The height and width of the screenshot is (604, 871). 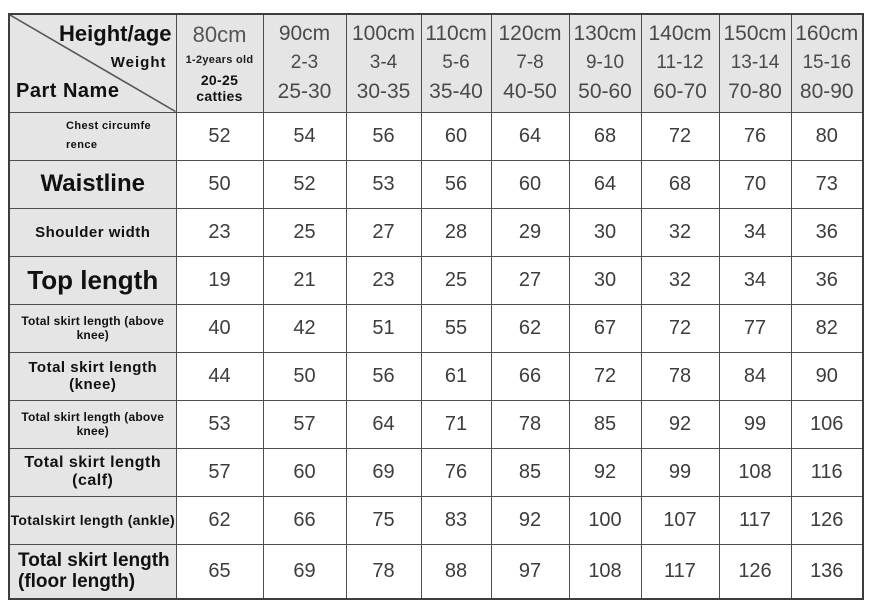 I want to click on column-weight-label: 60-70, so click(x=680, y=92).